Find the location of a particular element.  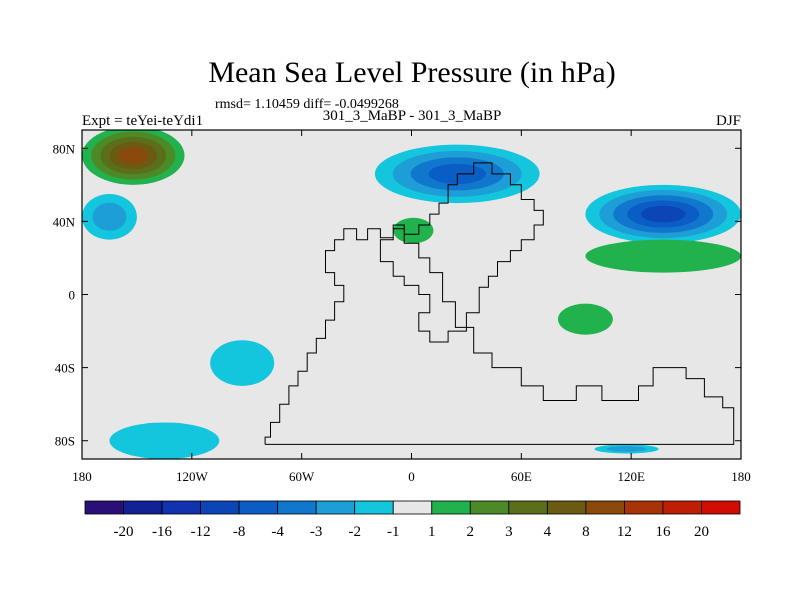

colorbar-label: -1 is located at coordinates (393, 532).